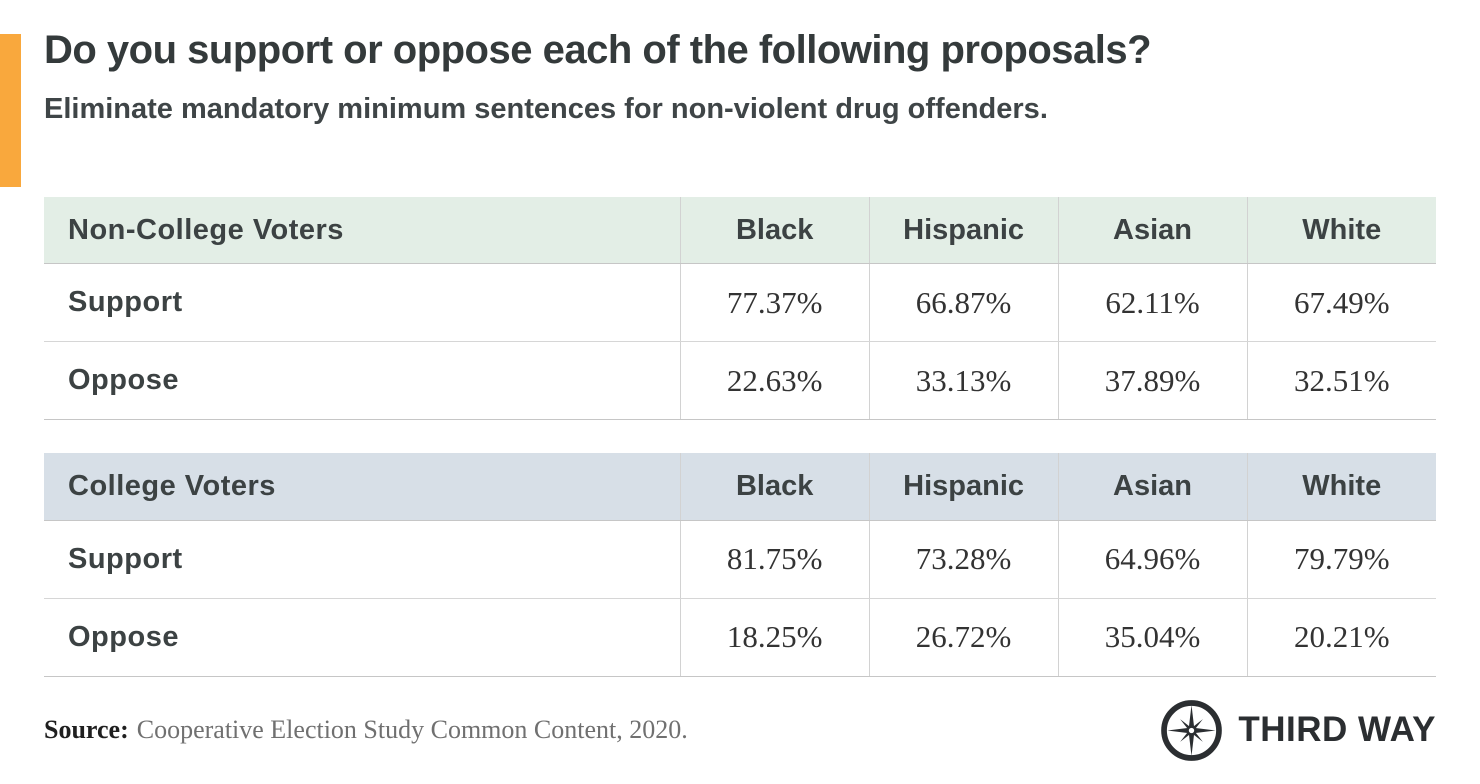 This screenshot has height=784, width=1480. I want to click on table-row: Oppose 18.25% 26.72% 35.04% 20.21%, so click(740, 637).